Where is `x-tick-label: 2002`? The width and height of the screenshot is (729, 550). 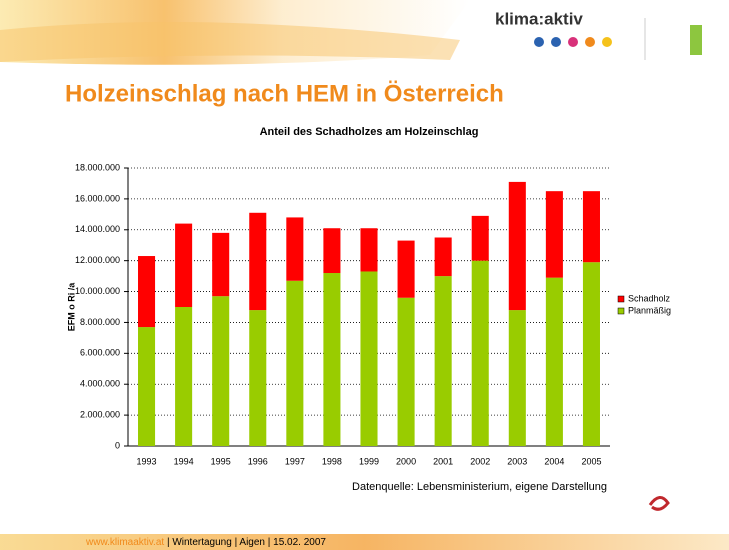
x-tick-label: 2002 is located at coordinates (480, 461).